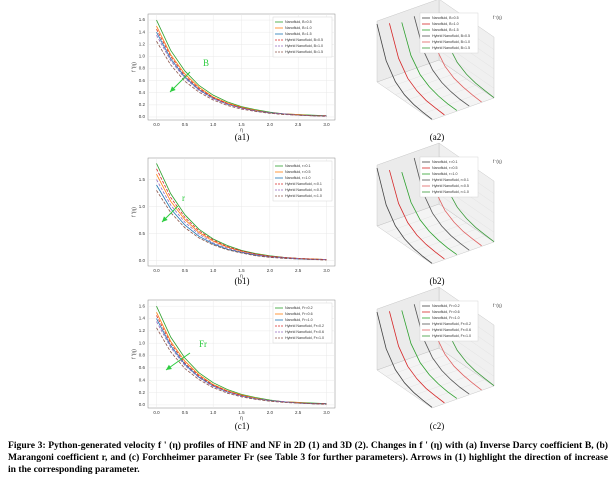 The image size is (615, 478). I want to click on panel-label: (a2), so click(437, 137).